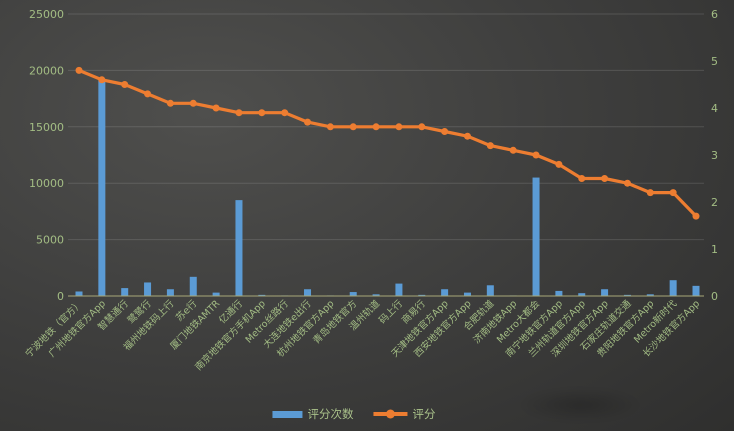 This screenshot has width=734, height=437. What do you see at coordinates (714, 202) in the screenshot?
I see `svg-text: 2` at bounding box center [714, 202].